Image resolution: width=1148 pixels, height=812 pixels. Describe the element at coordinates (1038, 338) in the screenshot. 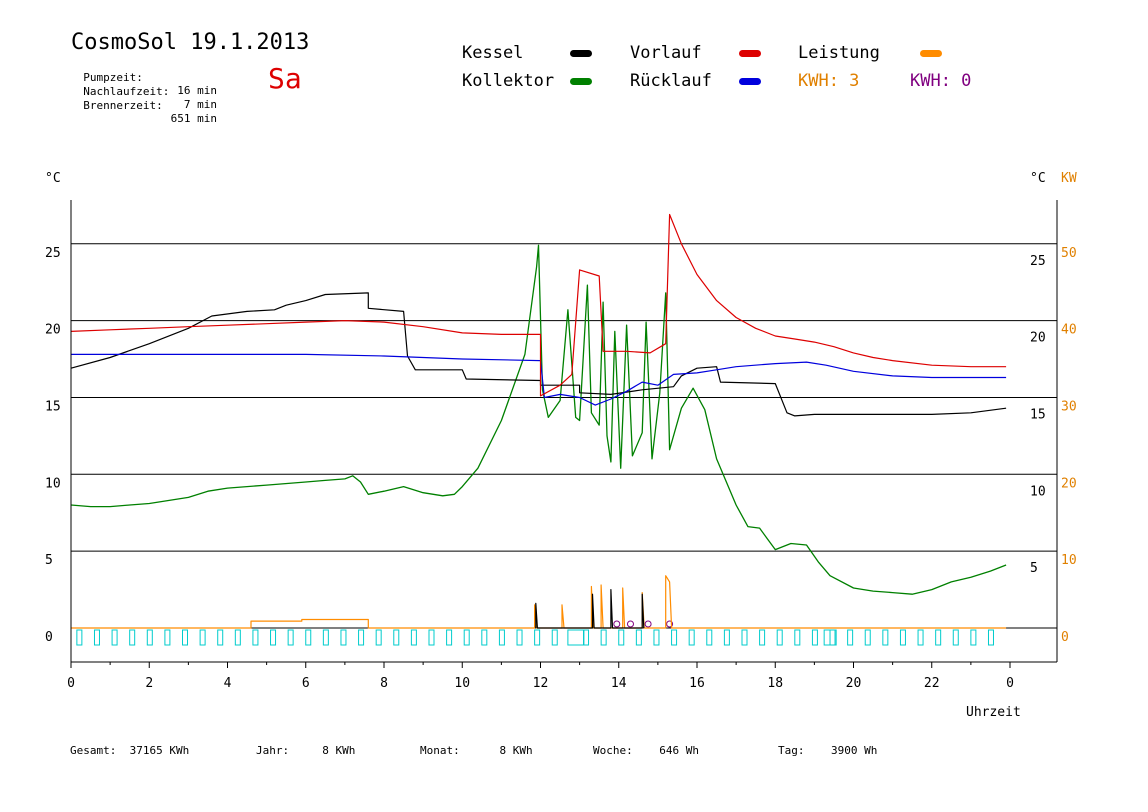

I see `y-tick-label-right: 20` at that location.